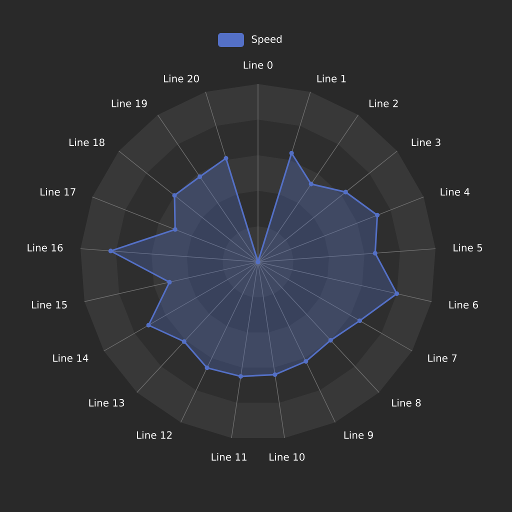  Describe the element at coordinates (87, 142) in the screenshot. I see `spoke-label: Line 18` at that location.